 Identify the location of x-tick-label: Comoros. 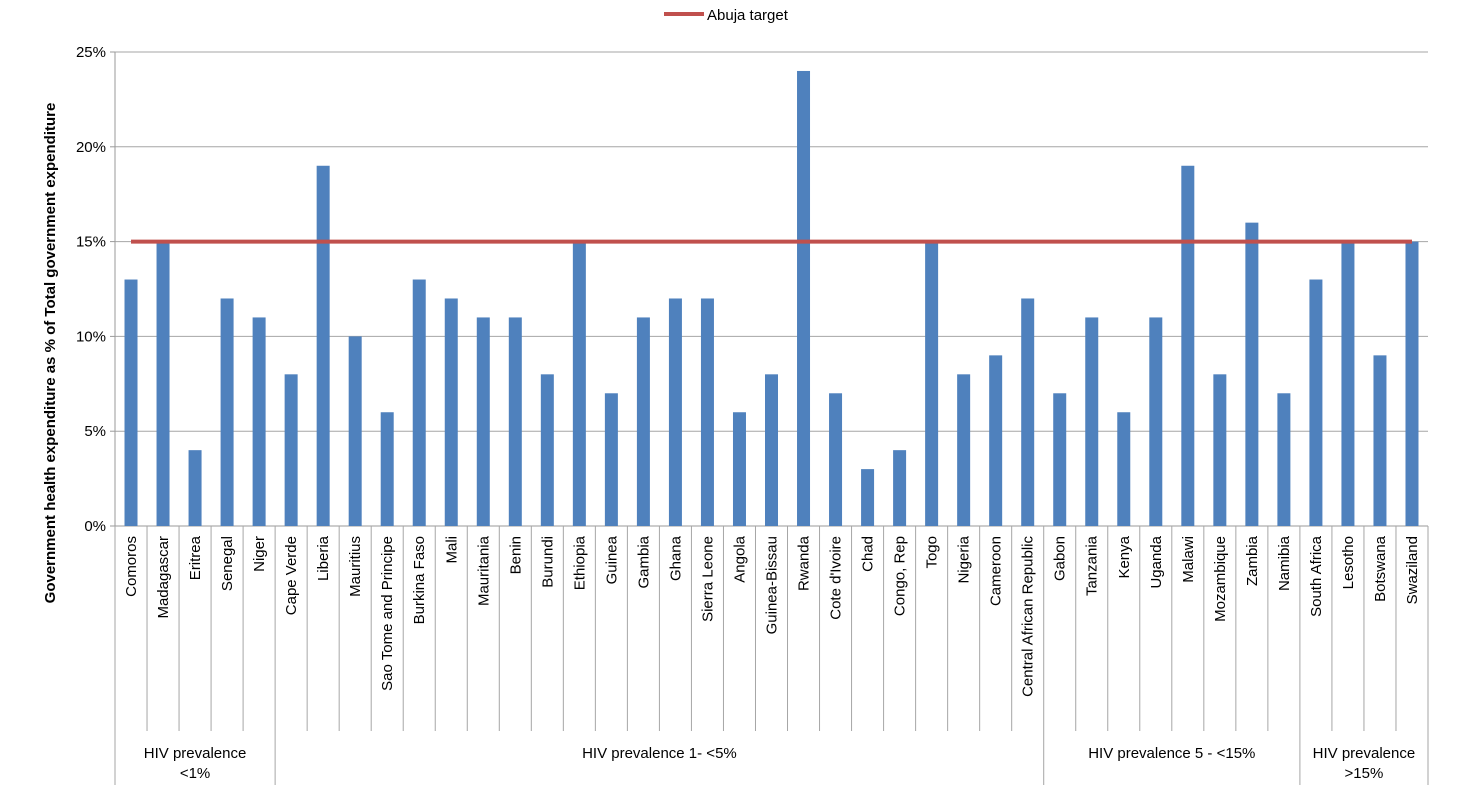
(131, 566).